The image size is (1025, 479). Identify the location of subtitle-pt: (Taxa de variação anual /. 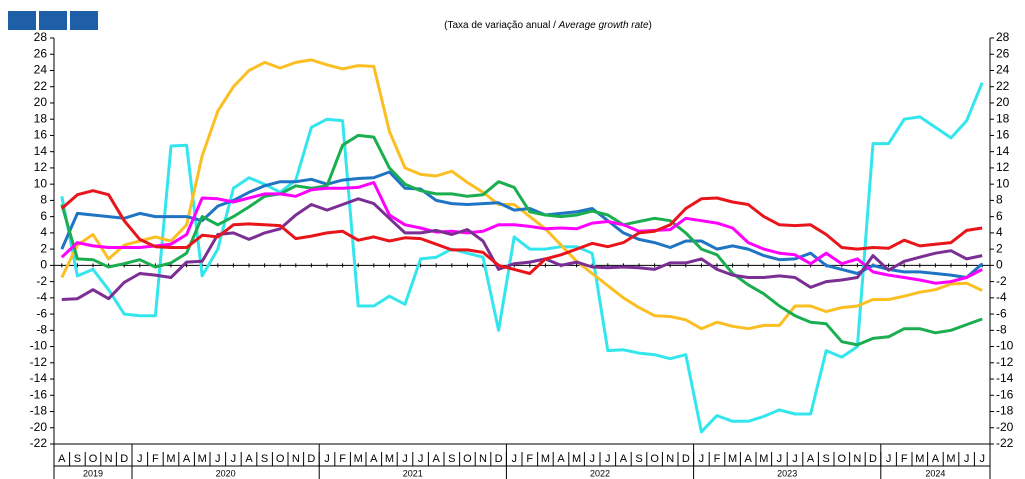
(501, 25).